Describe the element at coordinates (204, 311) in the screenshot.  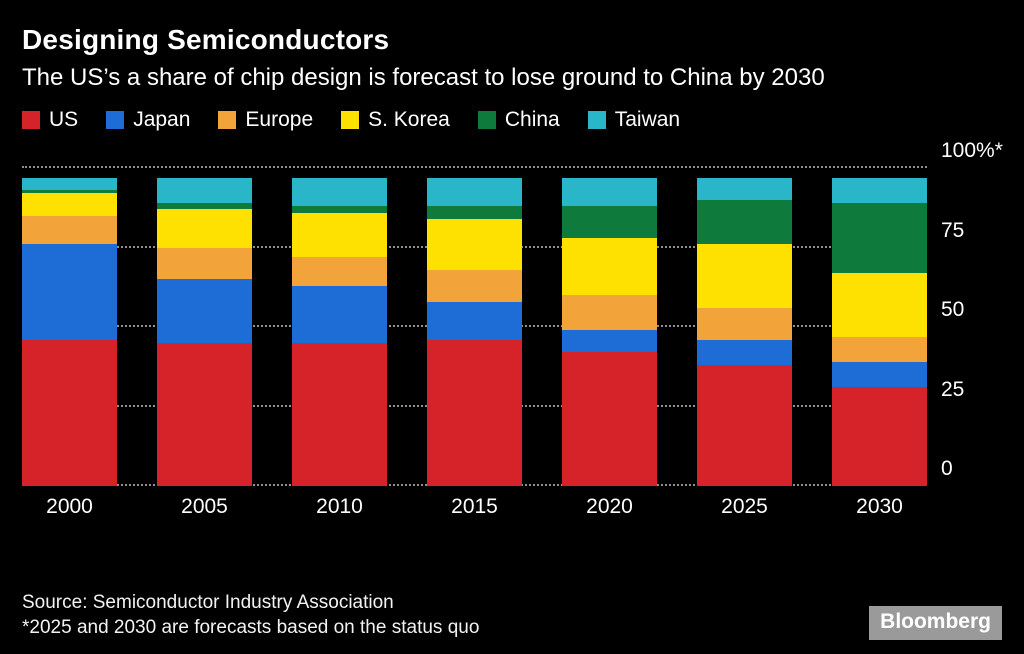
I see `bar-segment-2005-japan` at that location.